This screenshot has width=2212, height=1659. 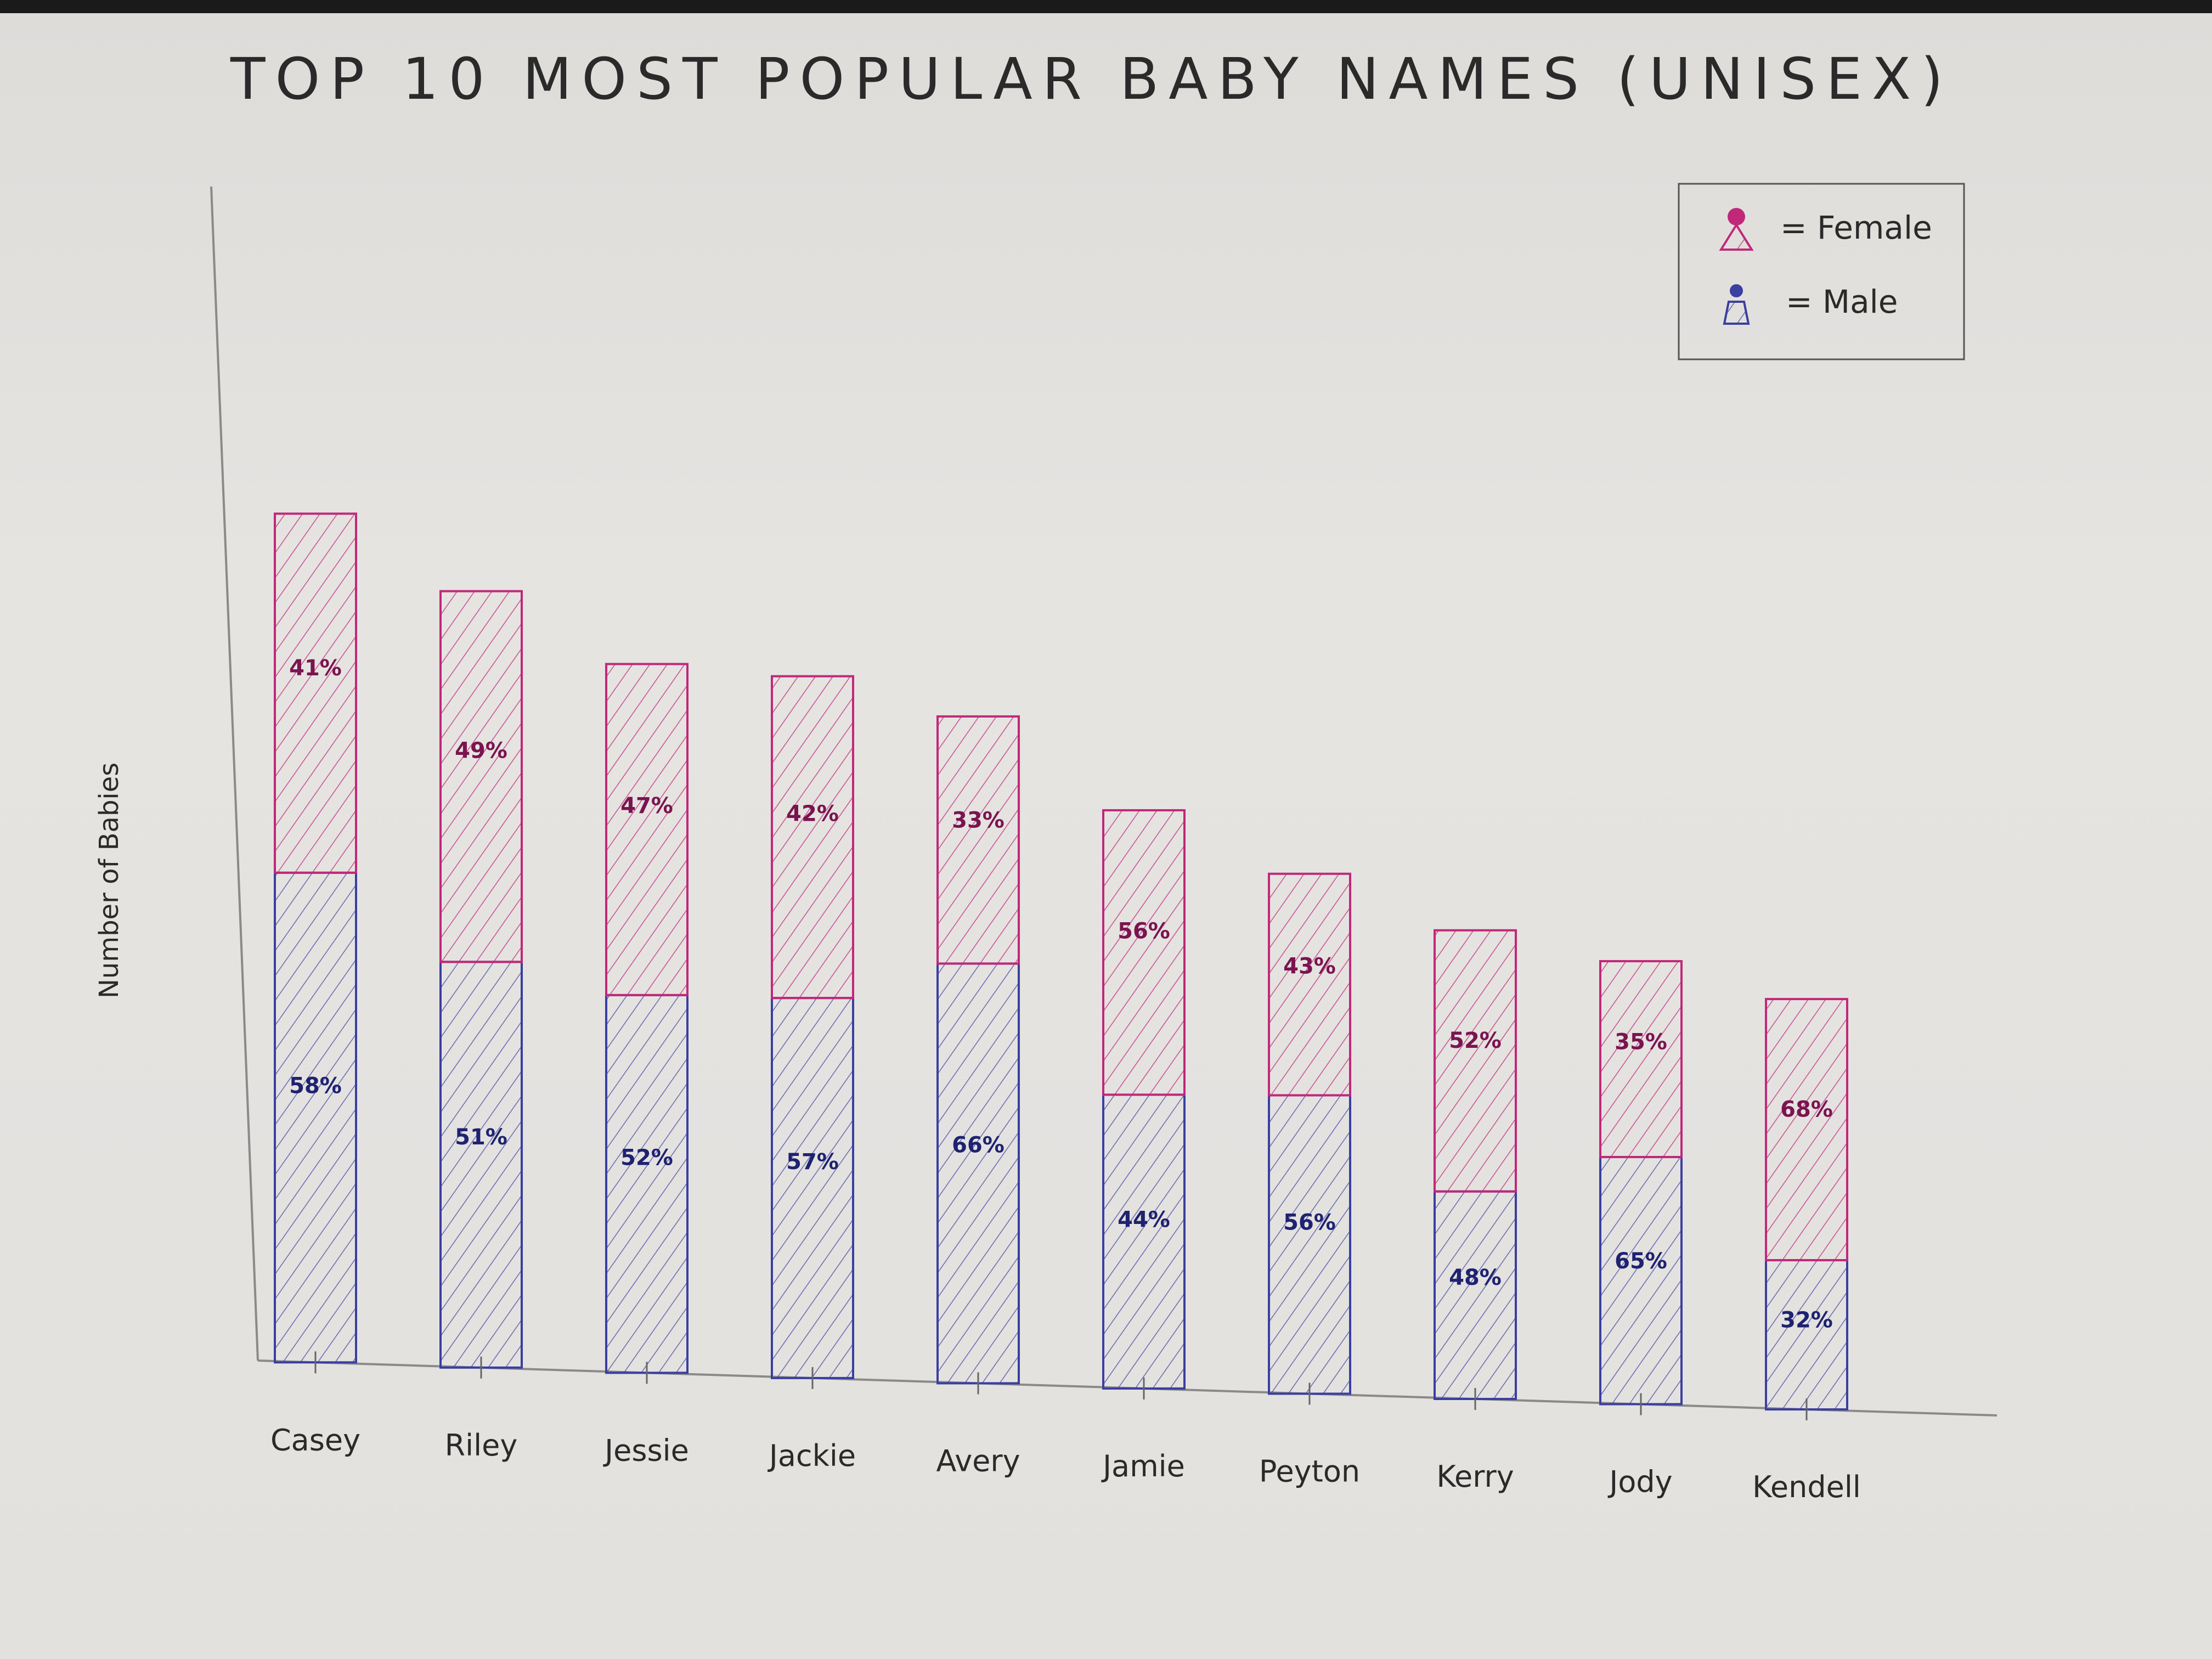 I want to click on bar-female-riley, so click(x=481, y=776).